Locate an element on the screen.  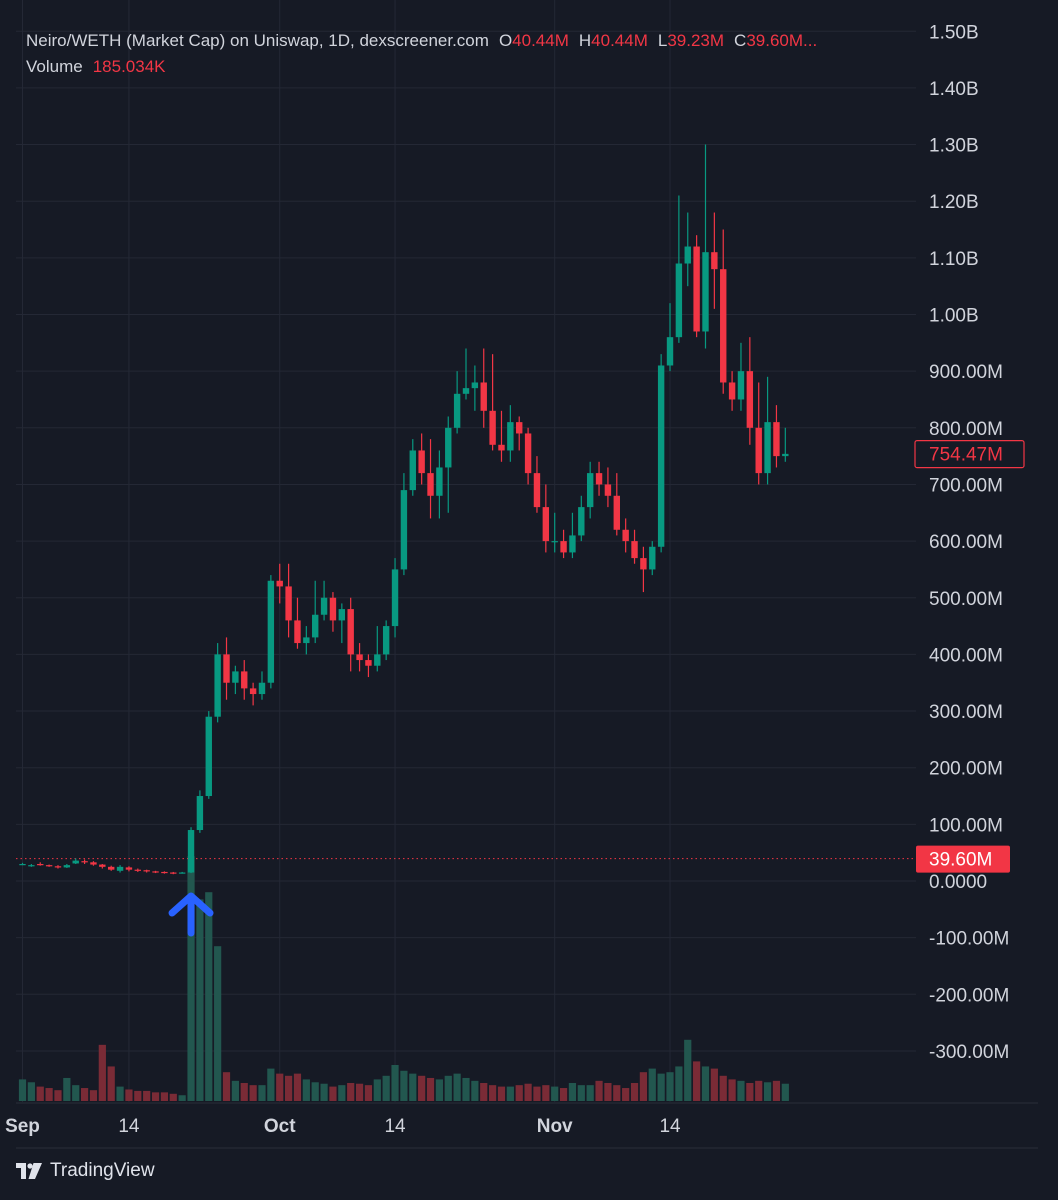
price-label-text: 754.47M is located at coordinates (966, 455).